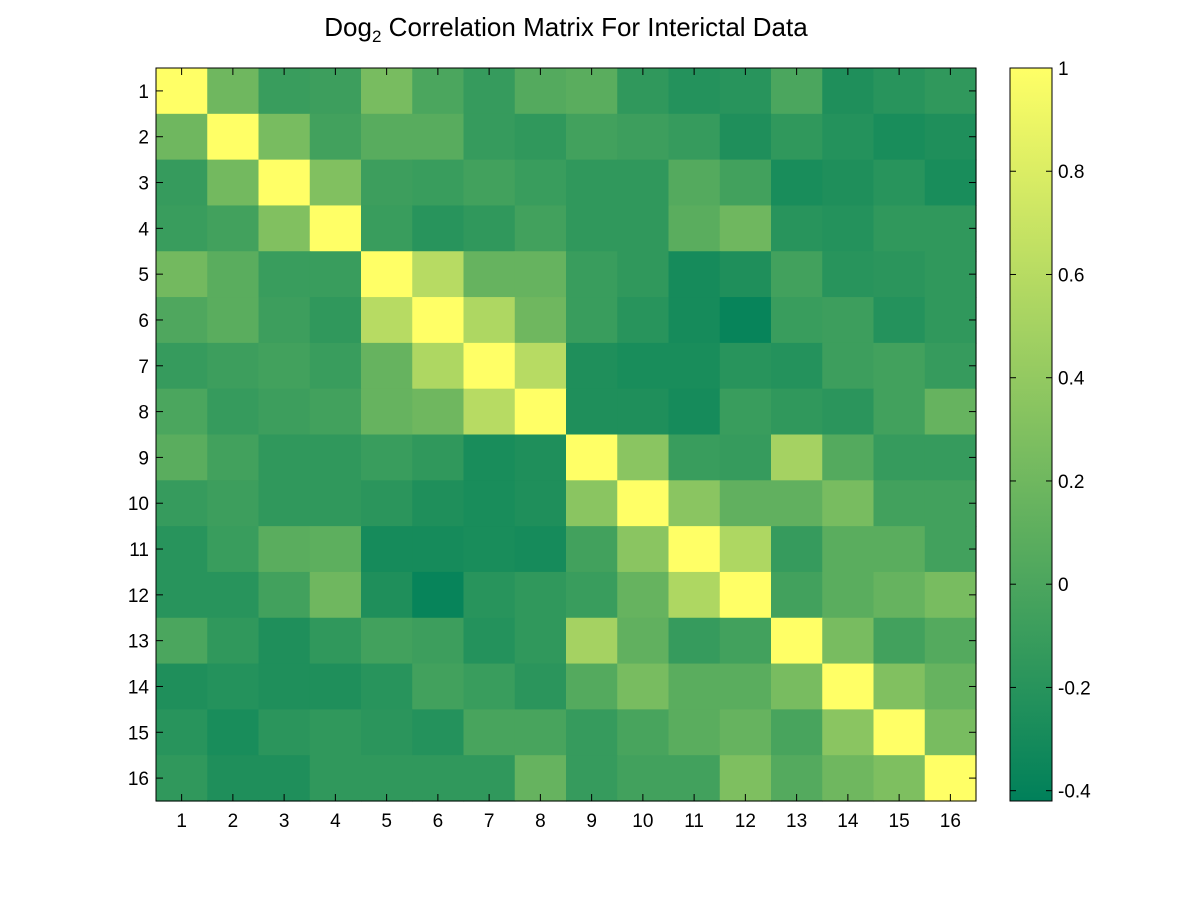  Describe the element at coordinates (848, 549) in the screenshot. I see `heatmap-cell-r11-c14` at that location.